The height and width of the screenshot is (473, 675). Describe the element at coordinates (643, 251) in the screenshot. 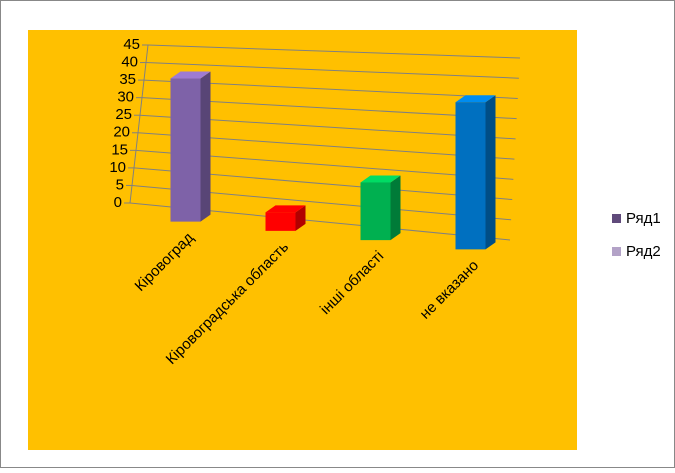

I see `legend-label: Ряд2` at that location.